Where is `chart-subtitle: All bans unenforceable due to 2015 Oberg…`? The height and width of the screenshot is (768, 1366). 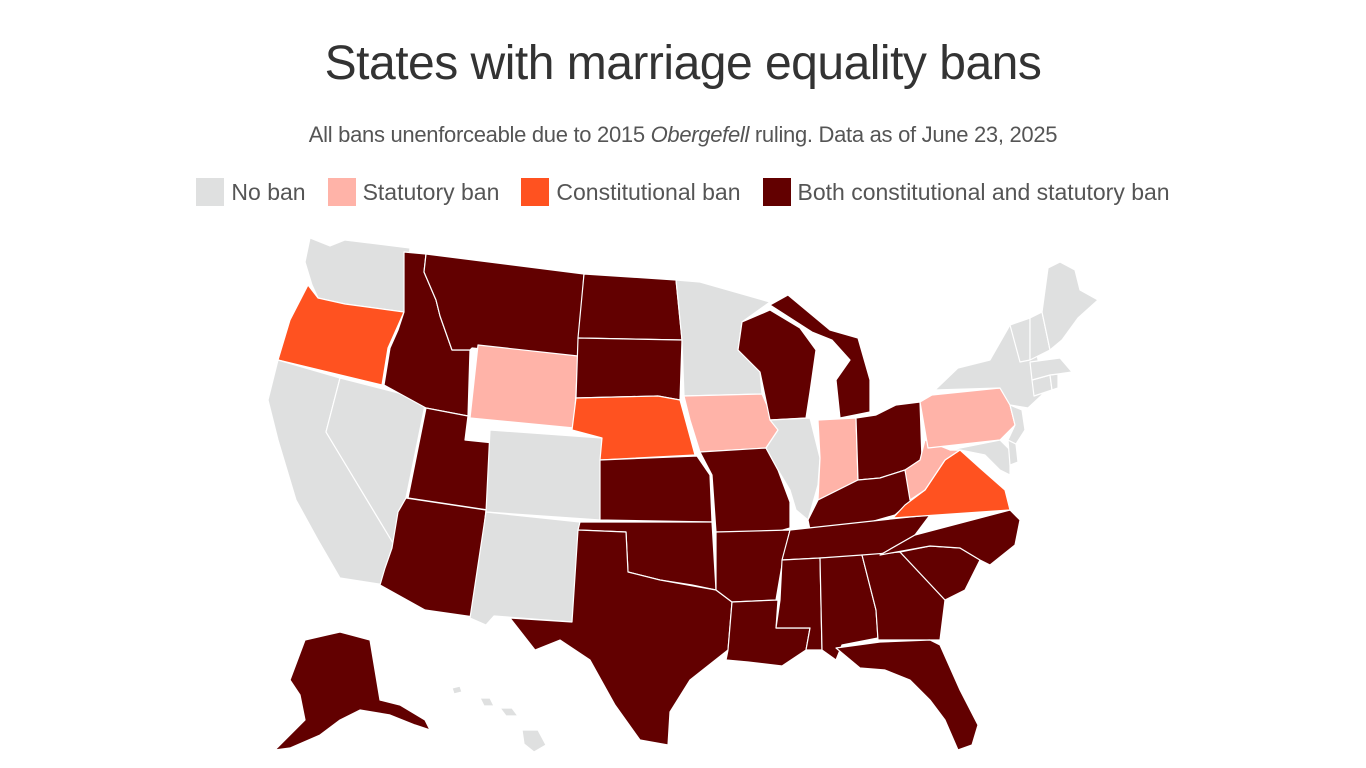
chart-subtitle: All bans unenforceable due to 2015 Oberg… is located at coordinates (683, 135).